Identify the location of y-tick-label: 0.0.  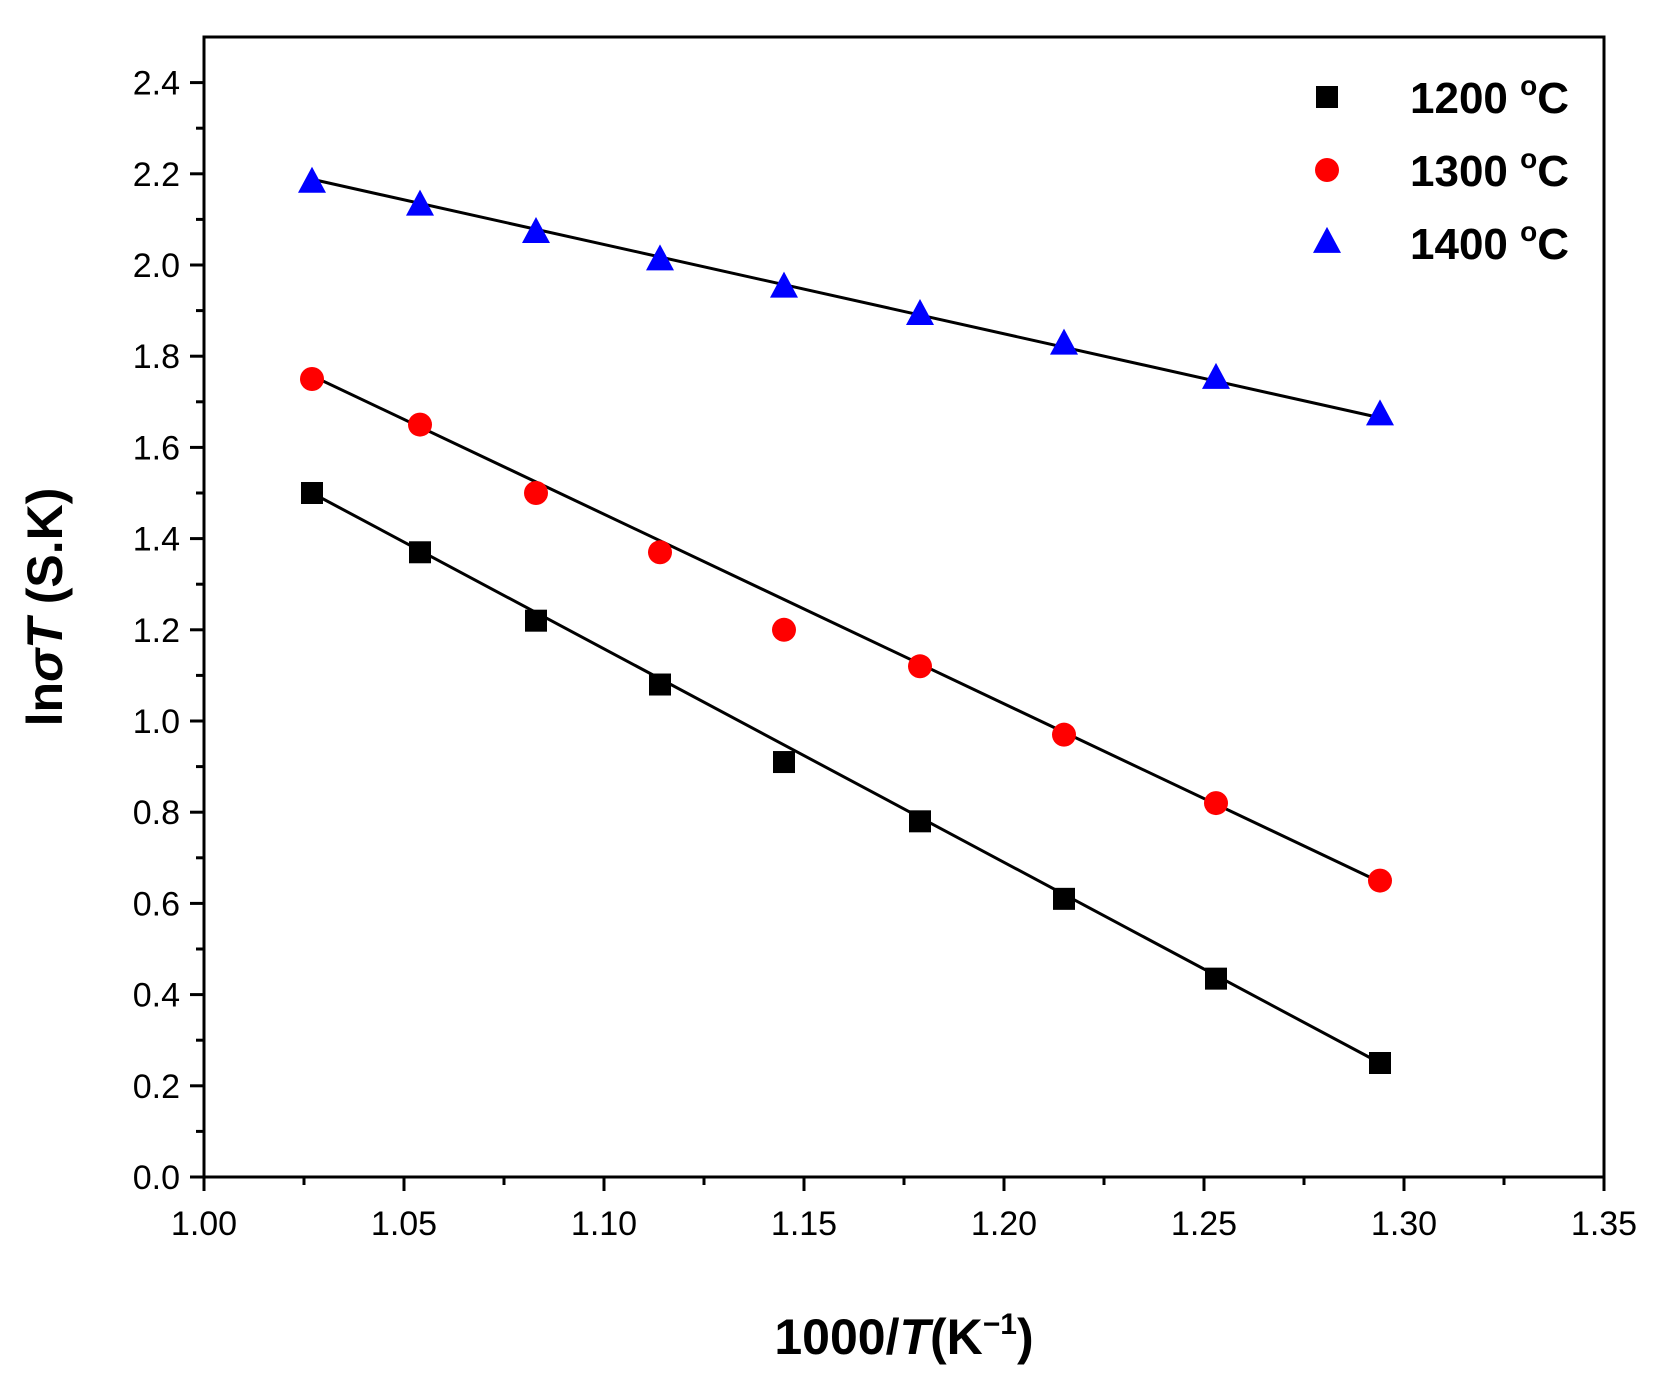
(156, 1178).